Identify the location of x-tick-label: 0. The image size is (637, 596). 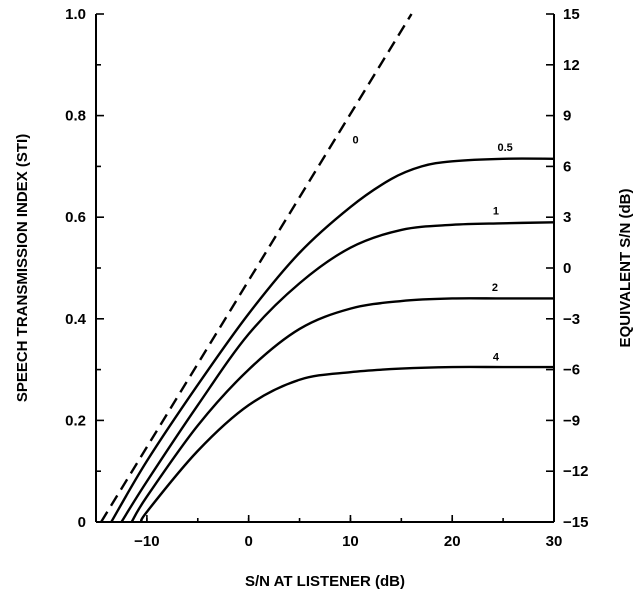
(248, 541).